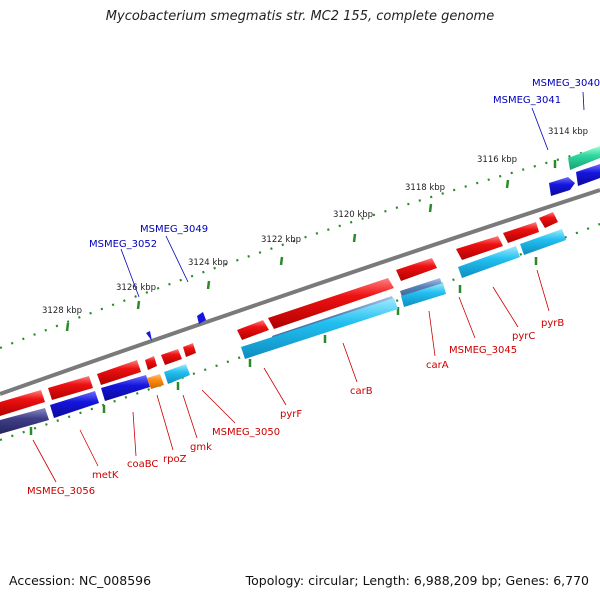 This screenshot has height=600, width=600. What do you see at coordinates (497, 160) in the screenshot?
I see `tick-label: 3116 kbp` at bounding box center [497, 160].